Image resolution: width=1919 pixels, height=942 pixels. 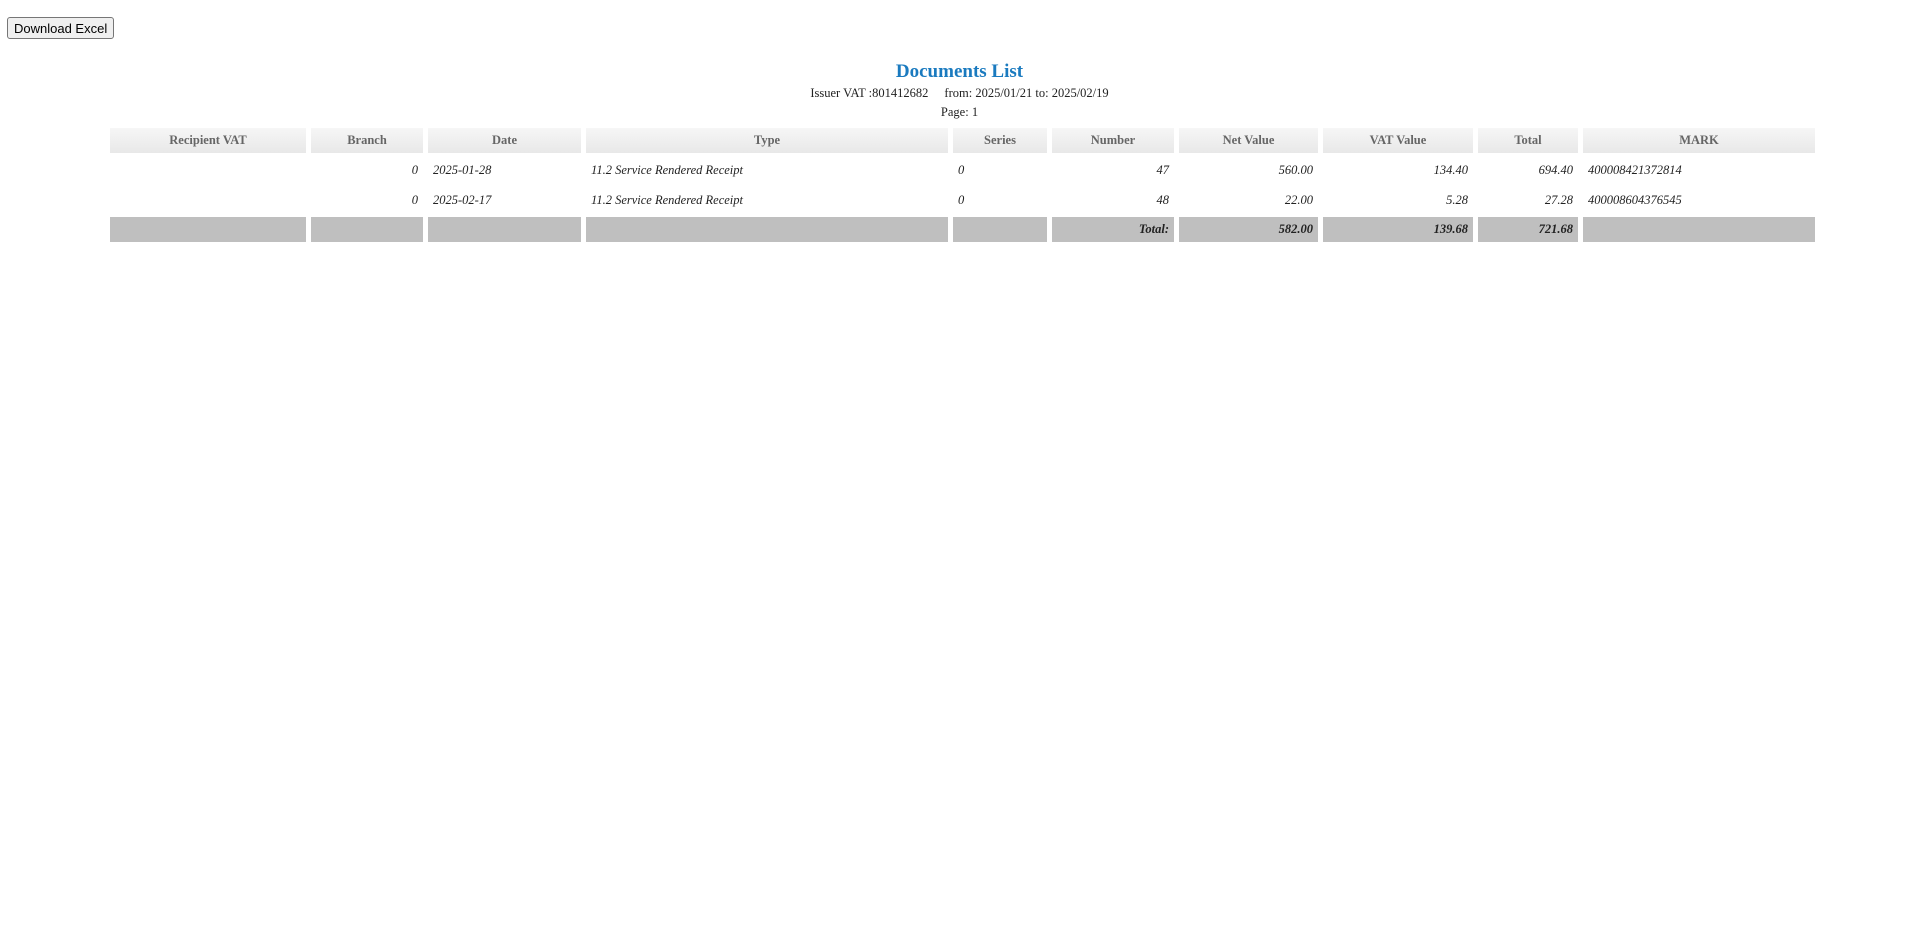 What do you see at coordinates (959, 71) in the screenshot?
I see `page-title: Documents List` at bounding box center [959, 71].